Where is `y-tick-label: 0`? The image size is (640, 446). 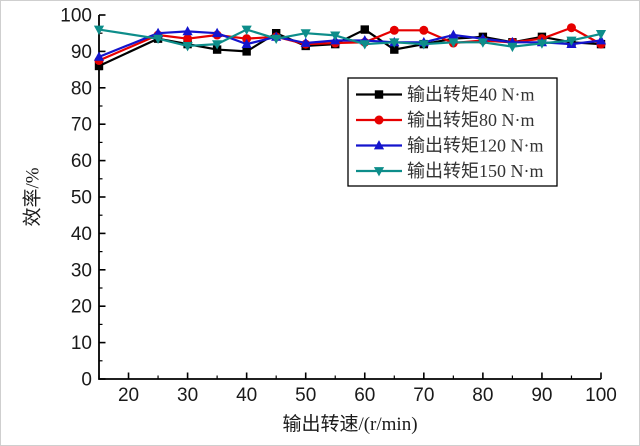
y-tick-label: 0 is located at coordinates (86, 380).